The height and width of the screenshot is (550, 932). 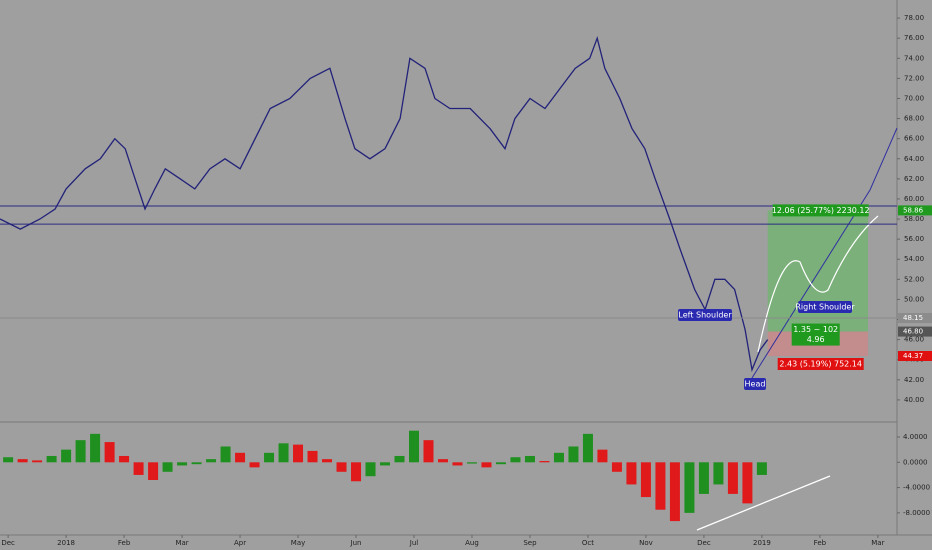 What do you see at coordinates (414, 543) in the screenshot?
I see `x-tick-label: Jul` at bounding box center [414, 543].